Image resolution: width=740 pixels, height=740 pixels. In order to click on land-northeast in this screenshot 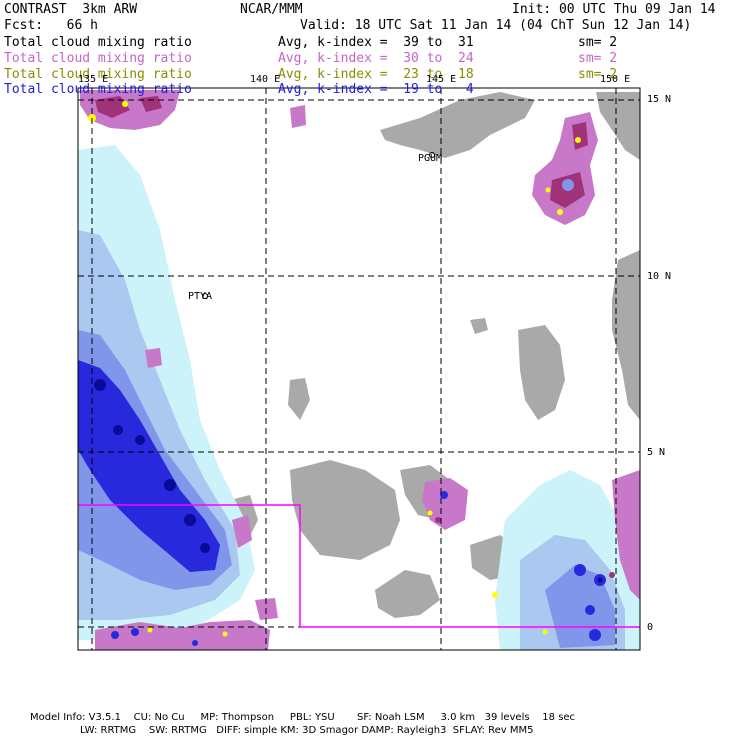, I will do `click(618, 126)`.